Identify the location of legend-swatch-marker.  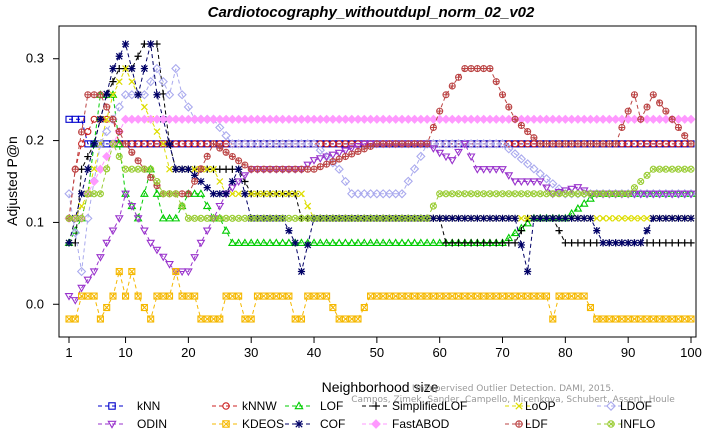
(611, 406).